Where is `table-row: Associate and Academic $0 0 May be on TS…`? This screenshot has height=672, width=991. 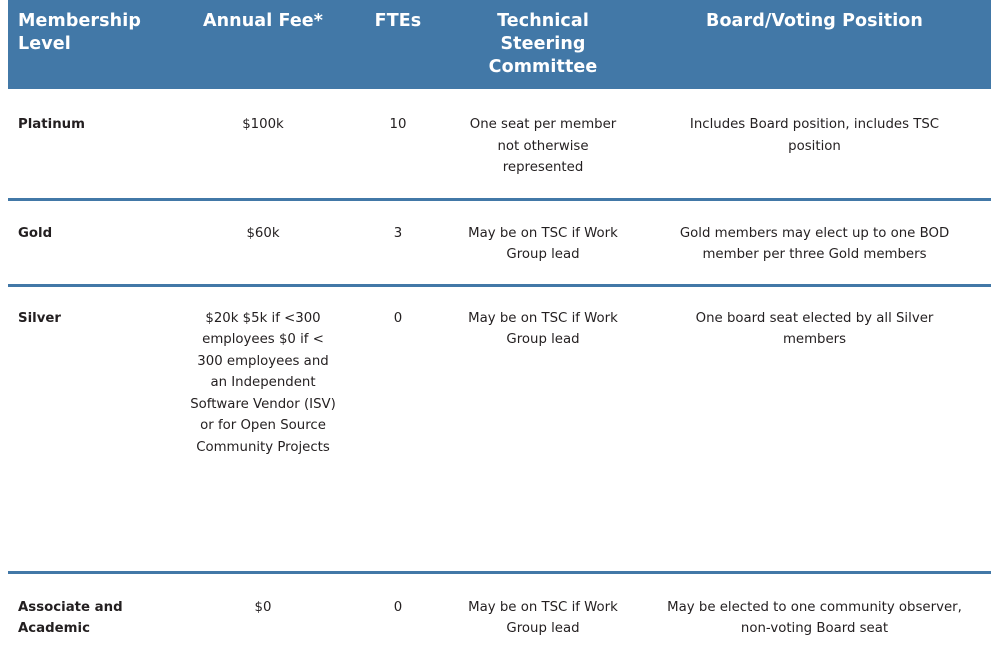 table-row: Associate and Academic $0 0 May be on TS… is located at coordinates (499, 613).